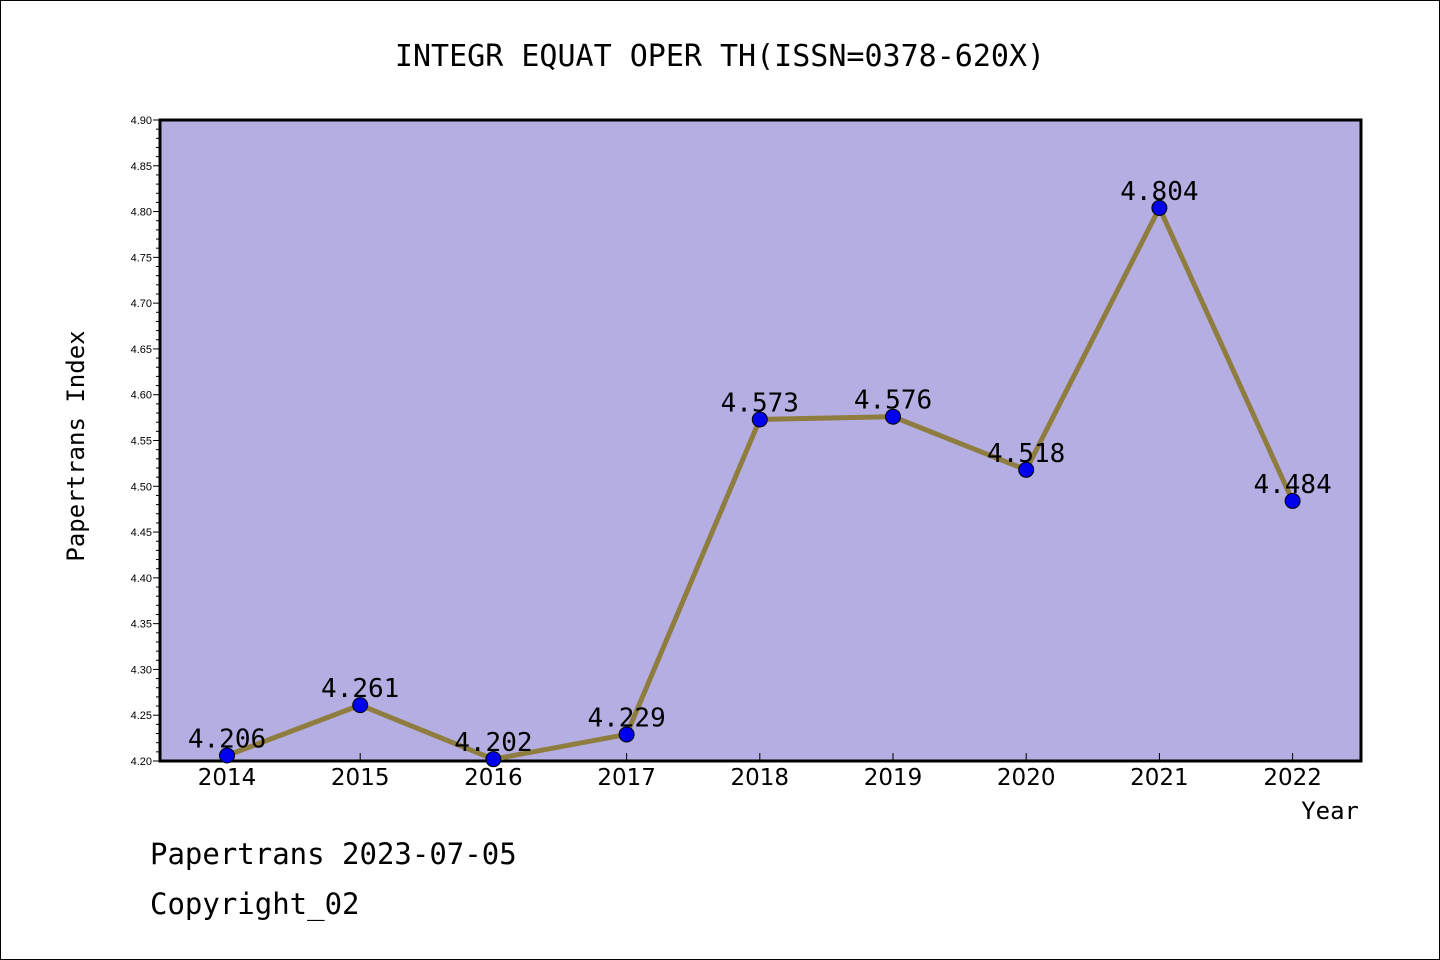 The height and width of the screenshot is (960, 1440). What do you see at coordinates (720, 56) in the screenshot?
I see `chart-title: INTEGR EQUAT OPER TH(ISSN=0378-620X)` at bounding box center [720, 56].